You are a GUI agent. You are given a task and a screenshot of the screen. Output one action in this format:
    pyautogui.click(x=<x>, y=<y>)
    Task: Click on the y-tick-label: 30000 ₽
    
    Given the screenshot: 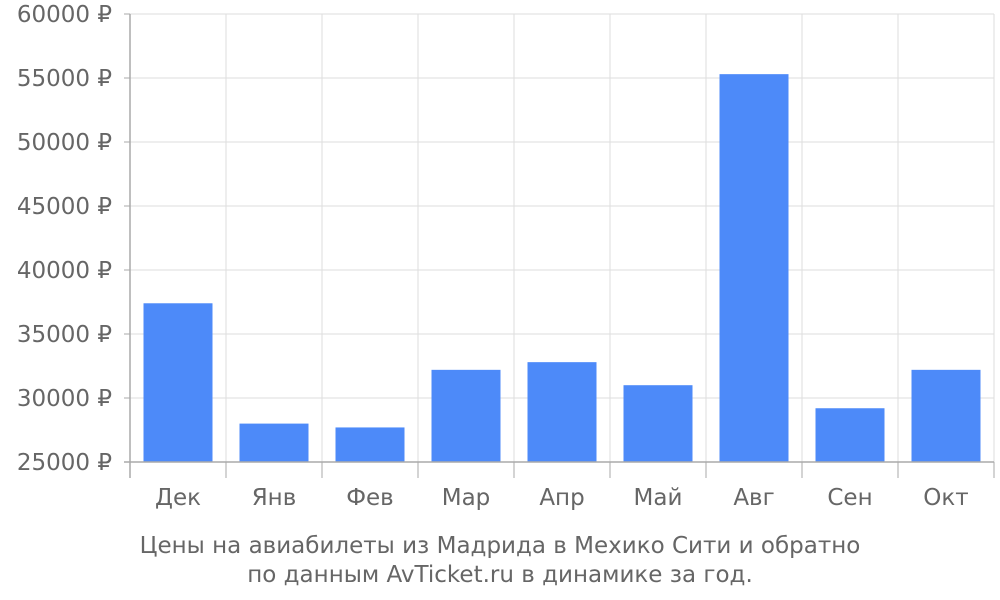 What is the action you would take?
    pyautogui.click(x=64, y=399)
    